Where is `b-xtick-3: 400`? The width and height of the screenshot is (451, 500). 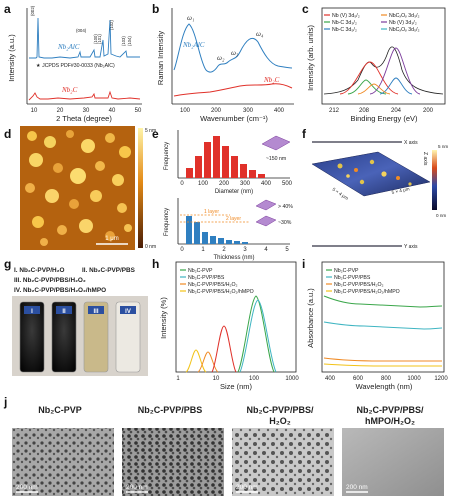 b-xtick-3: 400 is located at coordinates (279, 111).